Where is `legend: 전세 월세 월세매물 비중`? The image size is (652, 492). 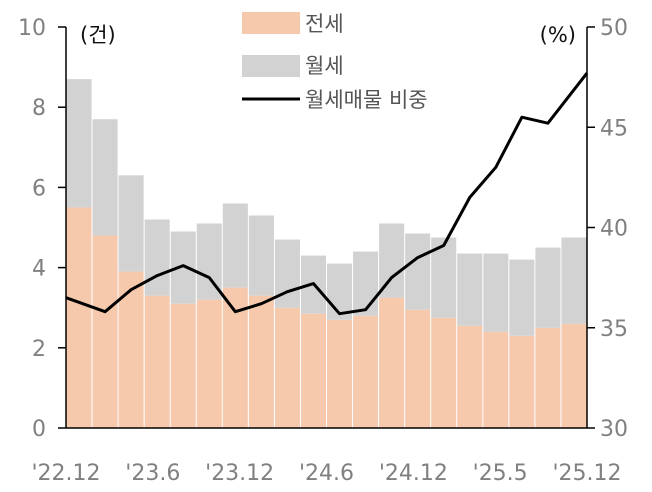 legend: 전세 월세 월세매물 비중 is located at coordinates (335, 62).